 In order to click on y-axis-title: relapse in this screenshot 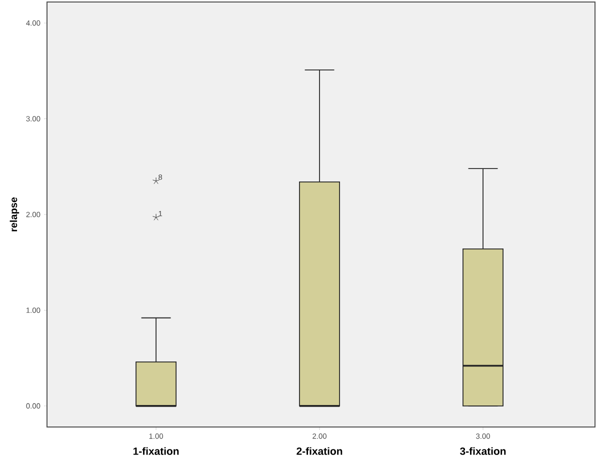, I will do `click(15, 214)`.